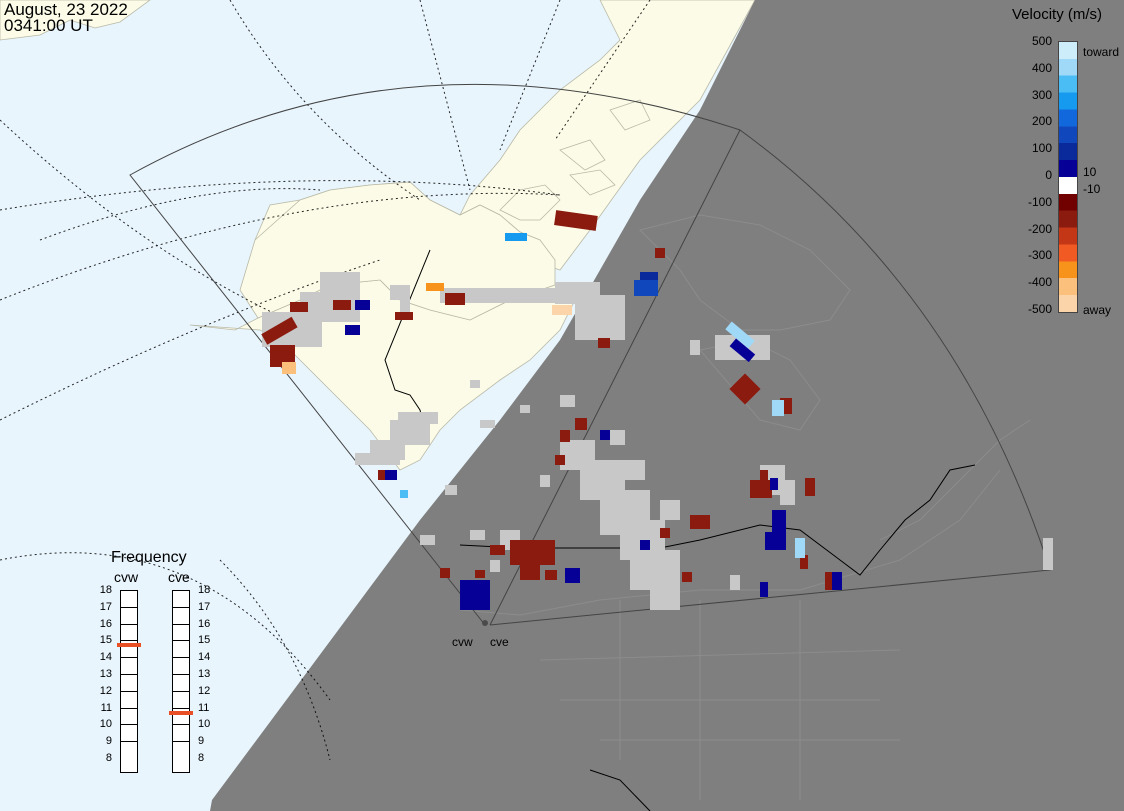  I want to click on colorbar-title: Velocity (m/s), so click(1057, 14).